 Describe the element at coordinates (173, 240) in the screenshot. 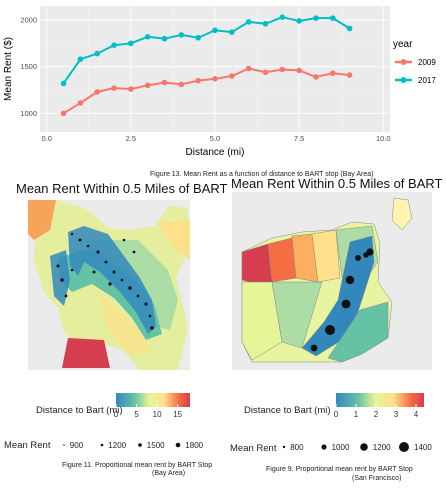

I see `map-region-east` at that location.